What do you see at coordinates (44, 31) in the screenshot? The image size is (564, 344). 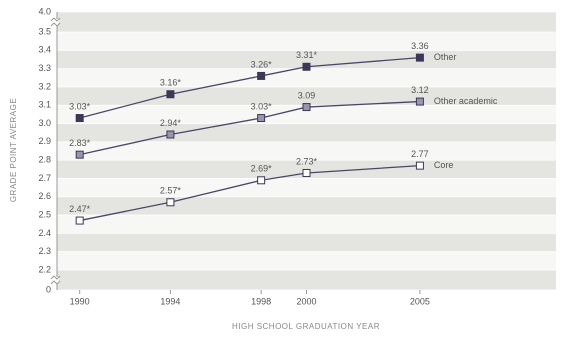 I see `y-tick-label: 3.5` at bounding box center [44, 31].